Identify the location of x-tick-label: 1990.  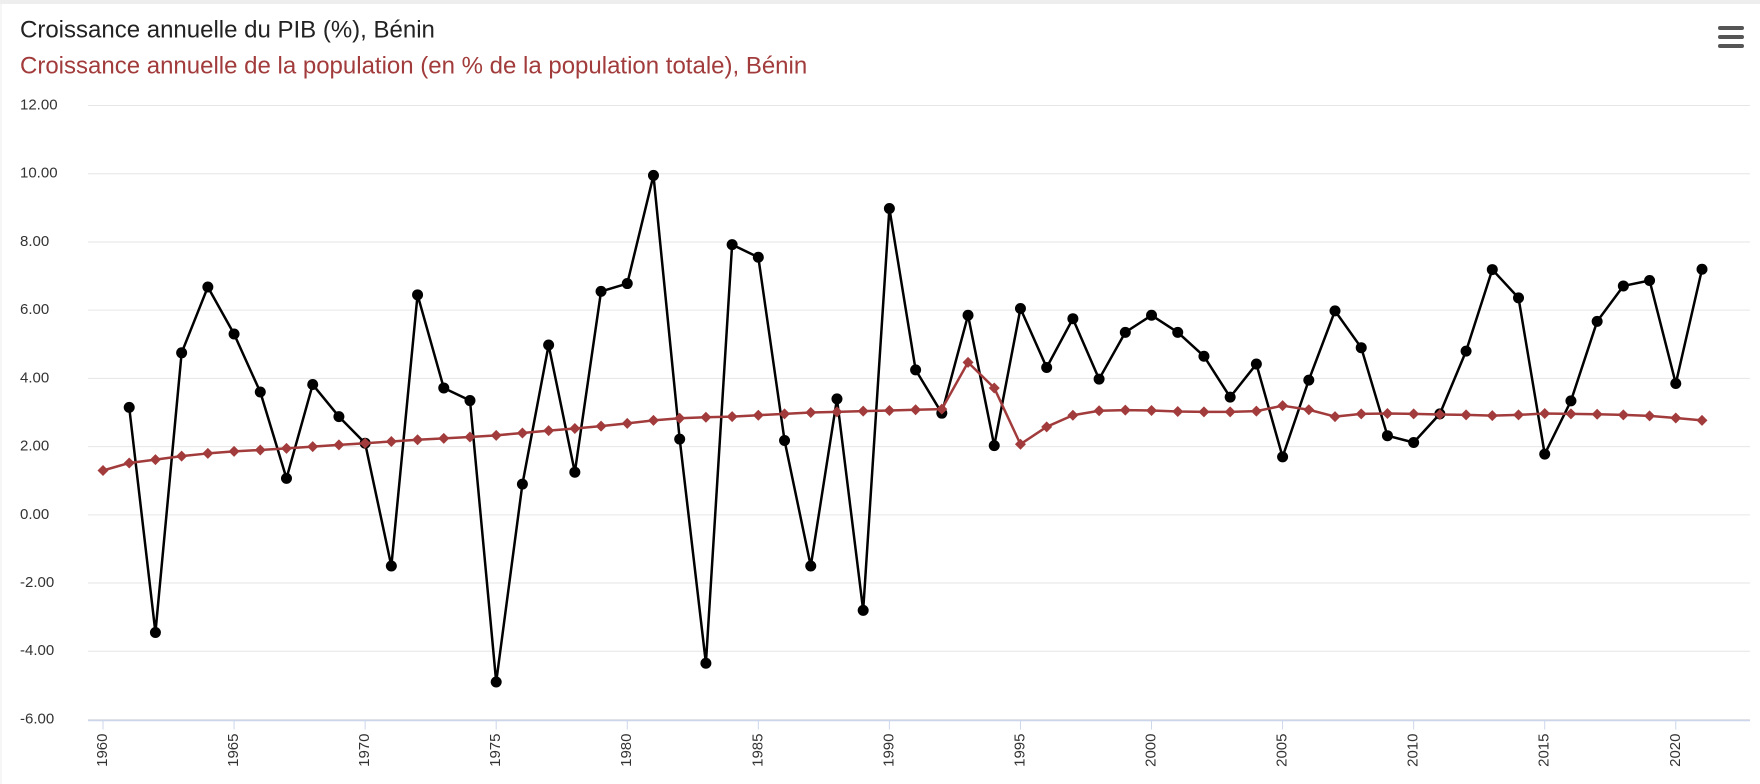
(888, 750).